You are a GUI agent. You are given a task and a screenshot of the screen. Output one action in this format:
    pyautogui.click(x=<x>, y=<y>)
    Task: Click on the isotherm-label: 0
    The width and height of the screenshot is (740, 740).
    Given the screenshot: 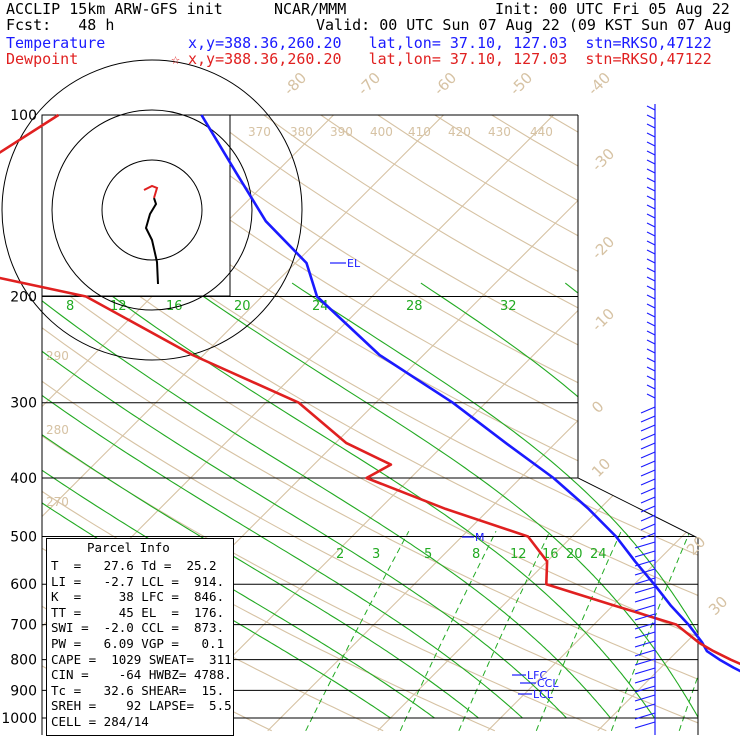 What is the action you would take?
    pyautogui.click(x=597, y=406)
    